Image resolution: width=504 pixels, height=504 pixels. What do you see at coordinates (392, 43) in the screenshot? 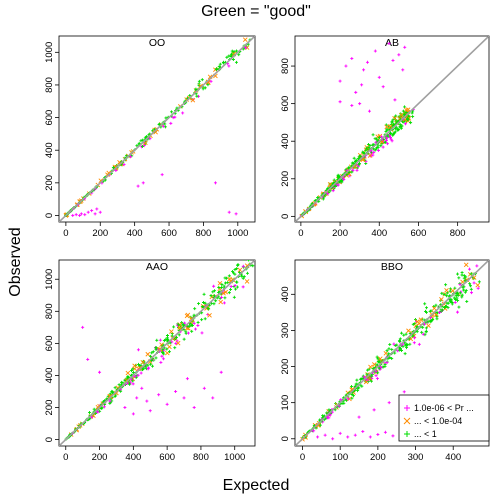
I see `panel-title: AB` at bounding box center [392, 43].